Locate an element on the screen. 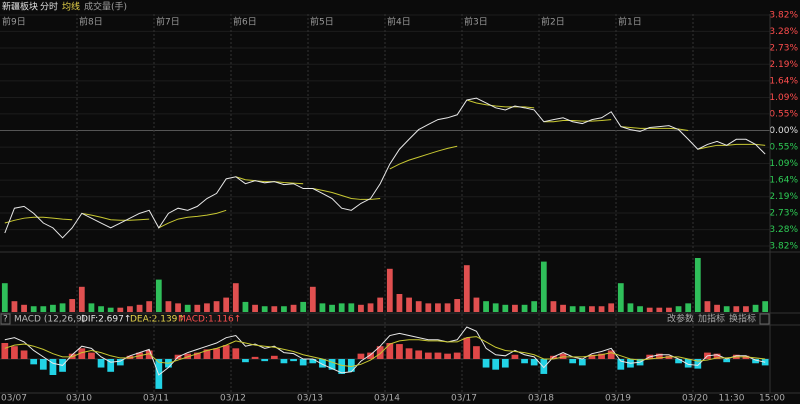 The height and width of the screenshot is (404, 800). help-box is located at coordinates (5, 319).